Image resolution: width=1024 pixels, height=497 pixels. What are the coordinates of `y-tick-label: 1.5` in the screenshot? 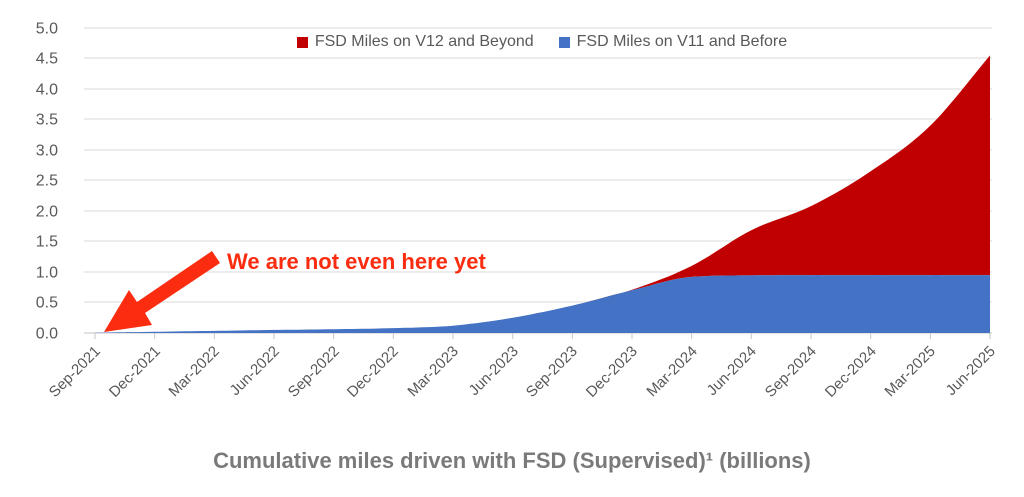 It's located at (47, 242).